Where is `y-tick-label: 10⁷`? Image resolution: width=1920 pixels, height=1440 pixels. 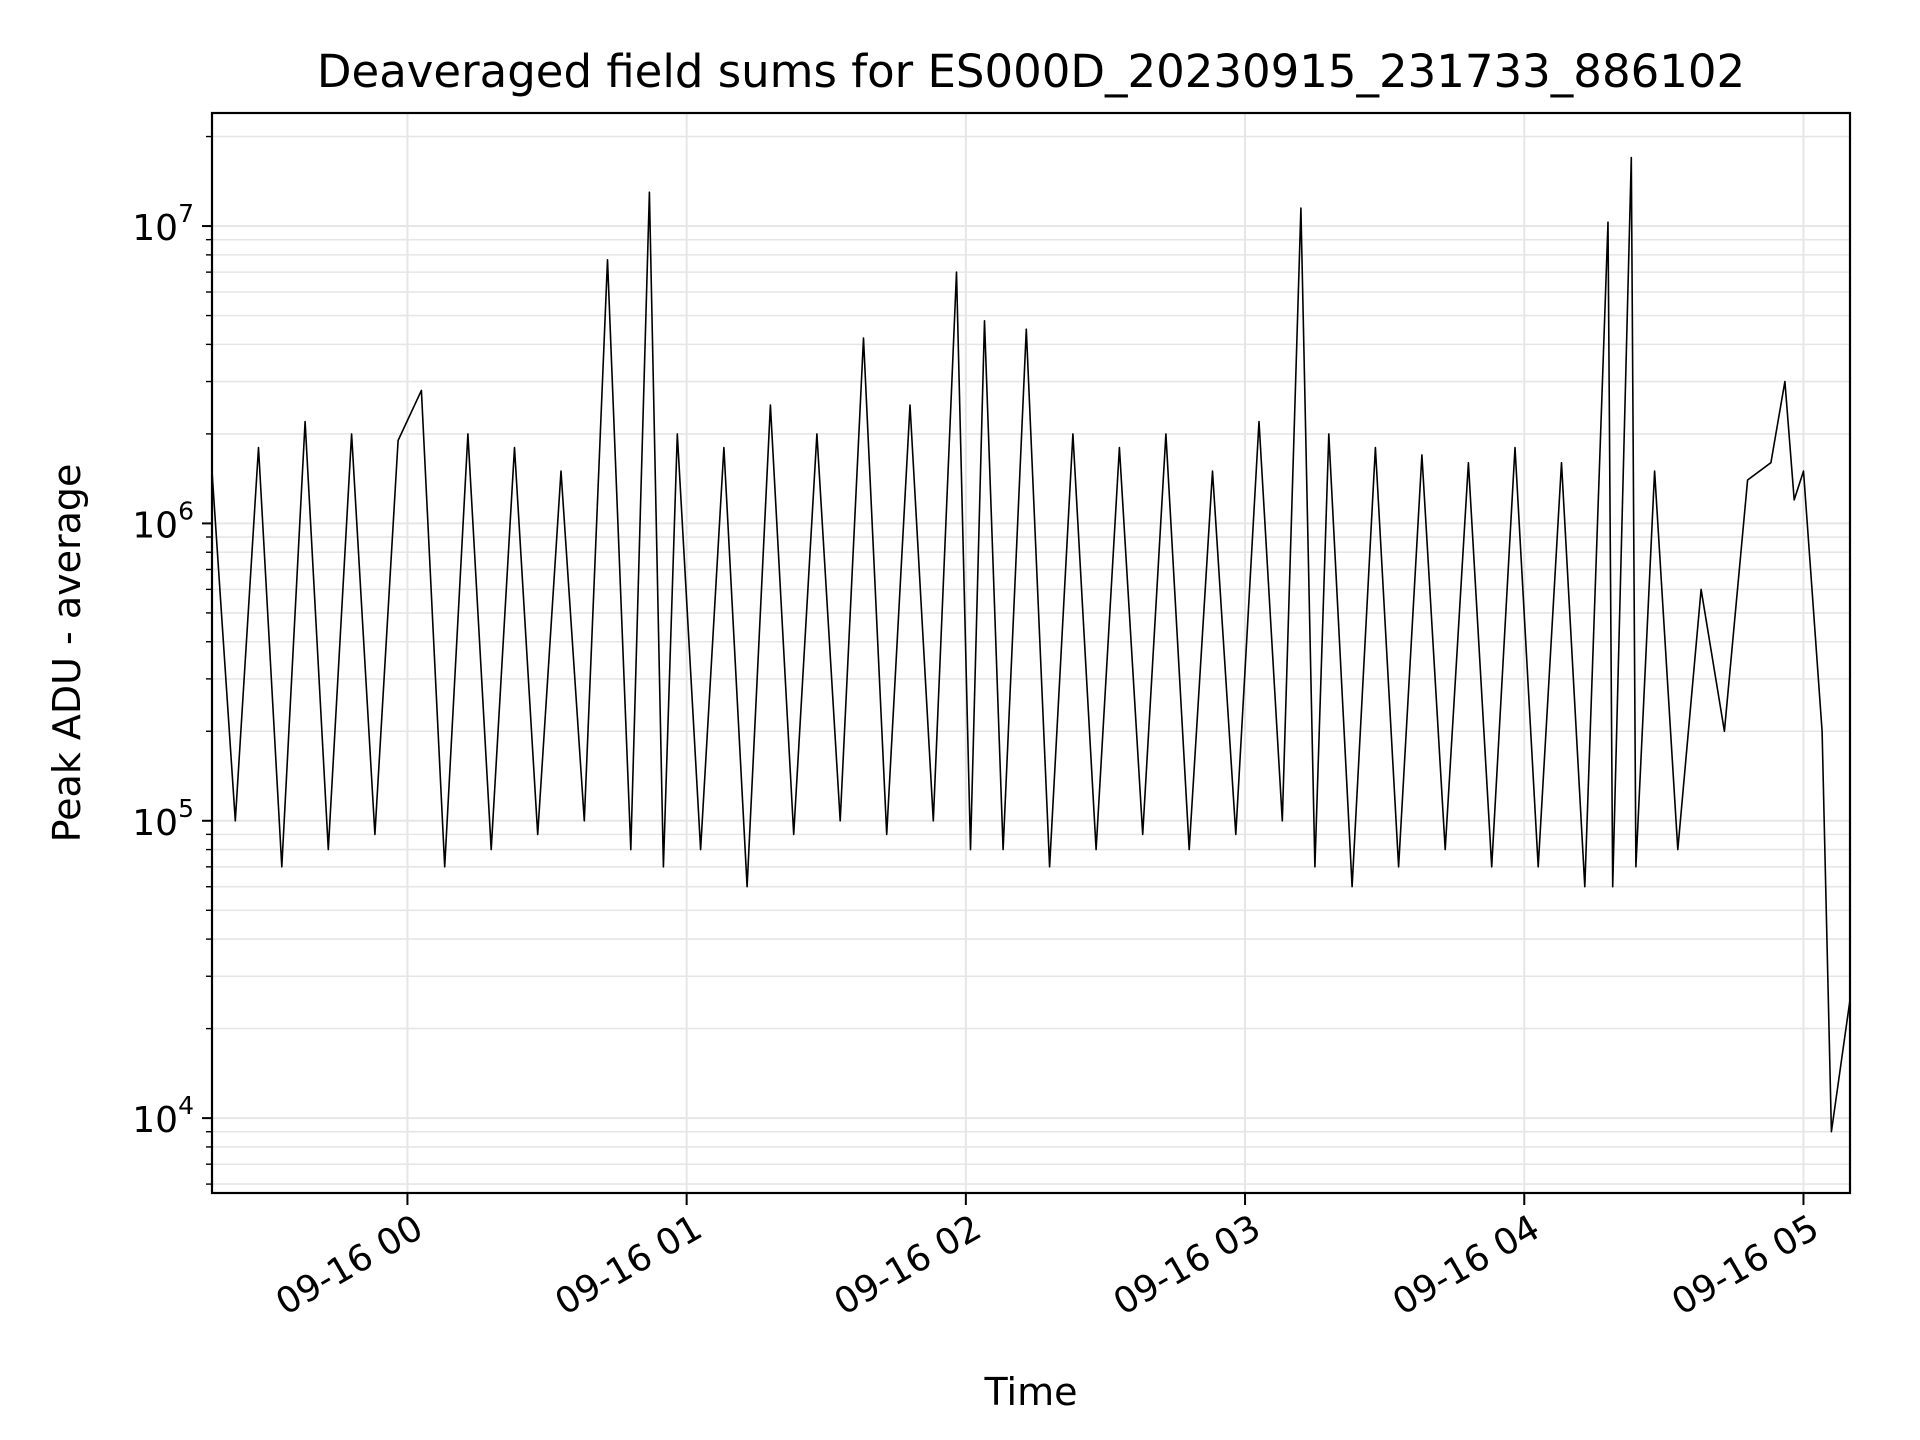 y-tick-label: 10⁷ is located at coordinates (163, 224).